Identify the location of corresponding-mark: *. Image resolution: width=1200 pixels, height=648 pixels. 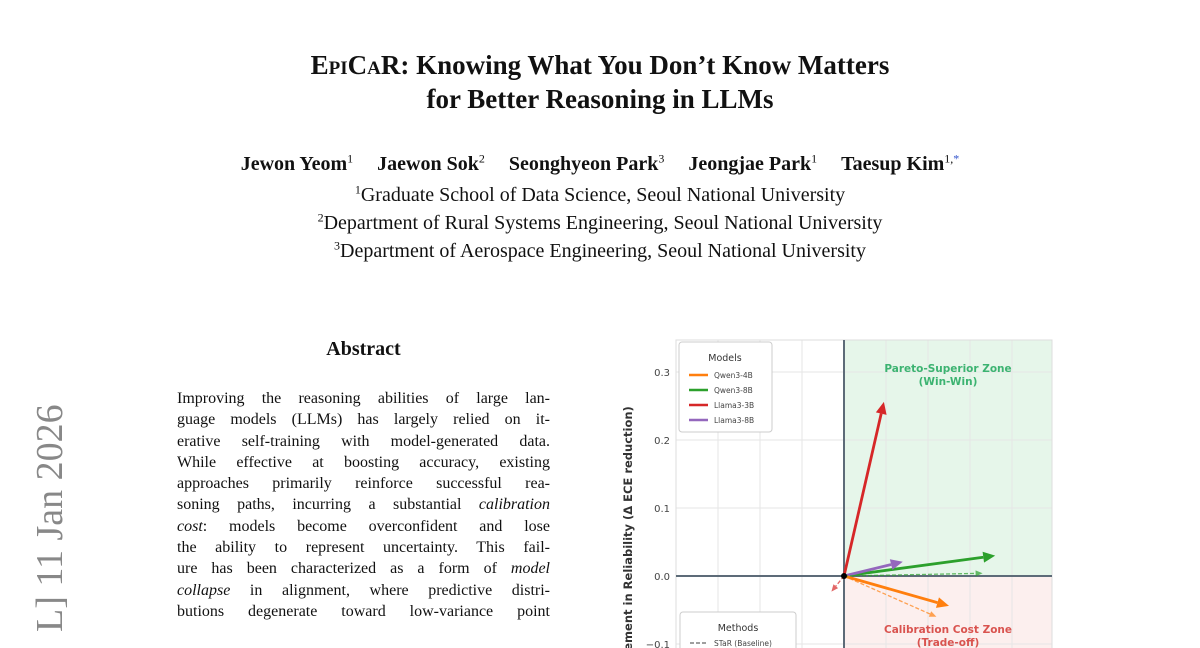
(956, 158).